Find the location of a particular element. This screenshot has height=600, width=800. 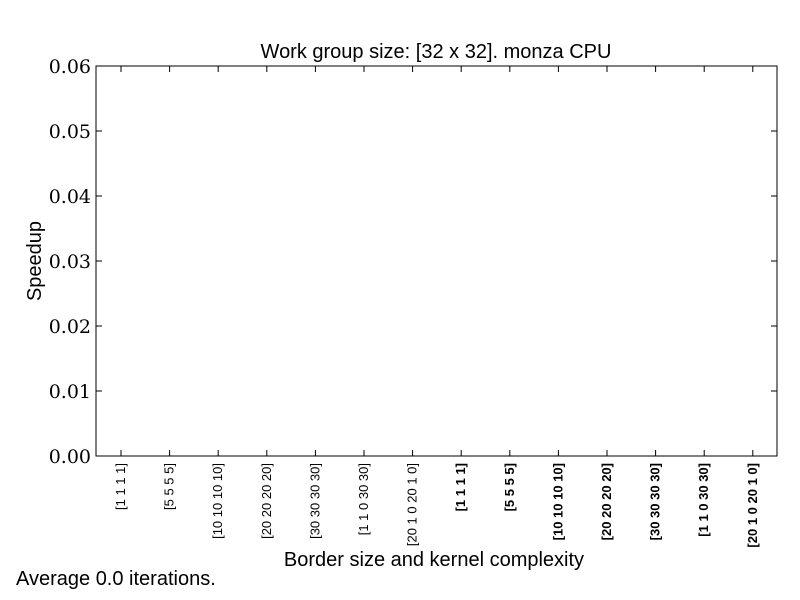

y-tick-label: 0.02 is located at coordinates (70, 327).